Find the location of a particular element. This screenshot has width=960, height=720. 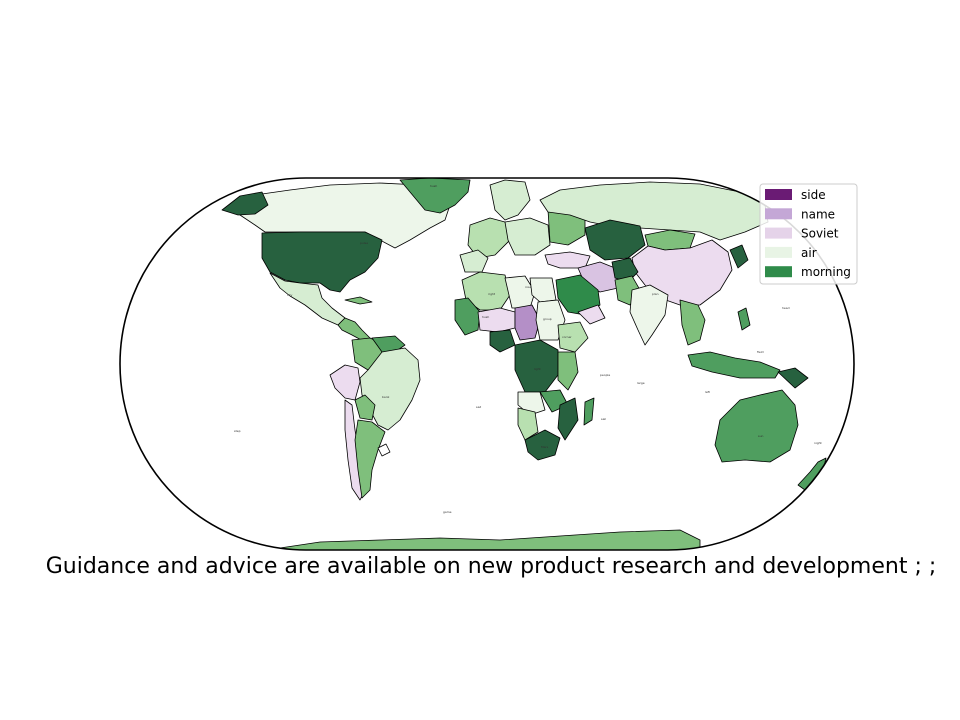

region-label: night is located at coordinates (818, 443).